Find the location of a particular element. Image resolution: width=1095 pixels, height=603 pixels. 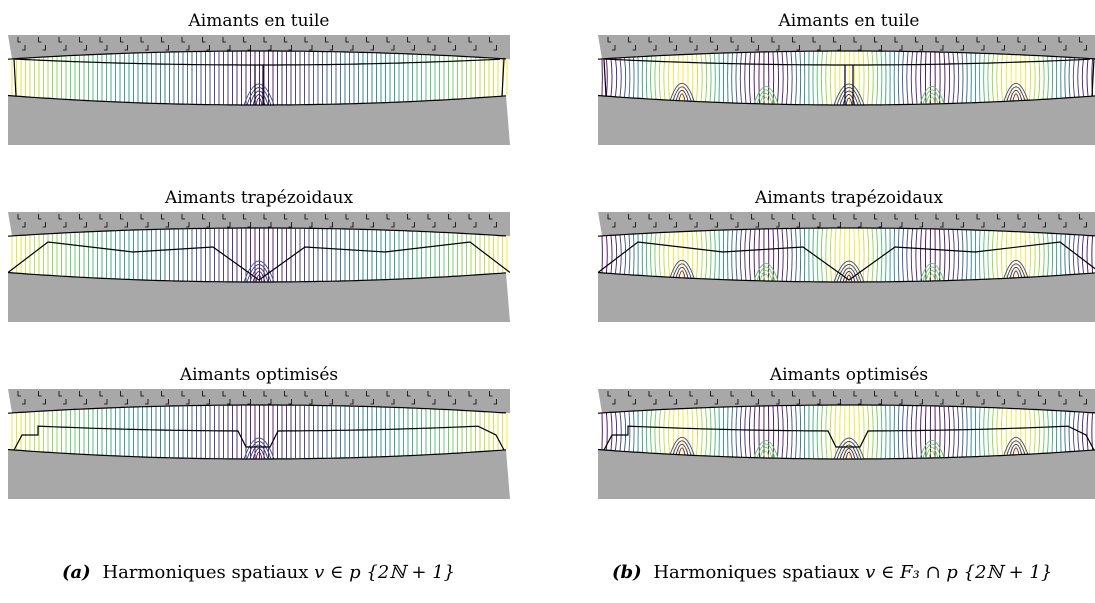

rotor-boundary is located at coordinates (257, 277).